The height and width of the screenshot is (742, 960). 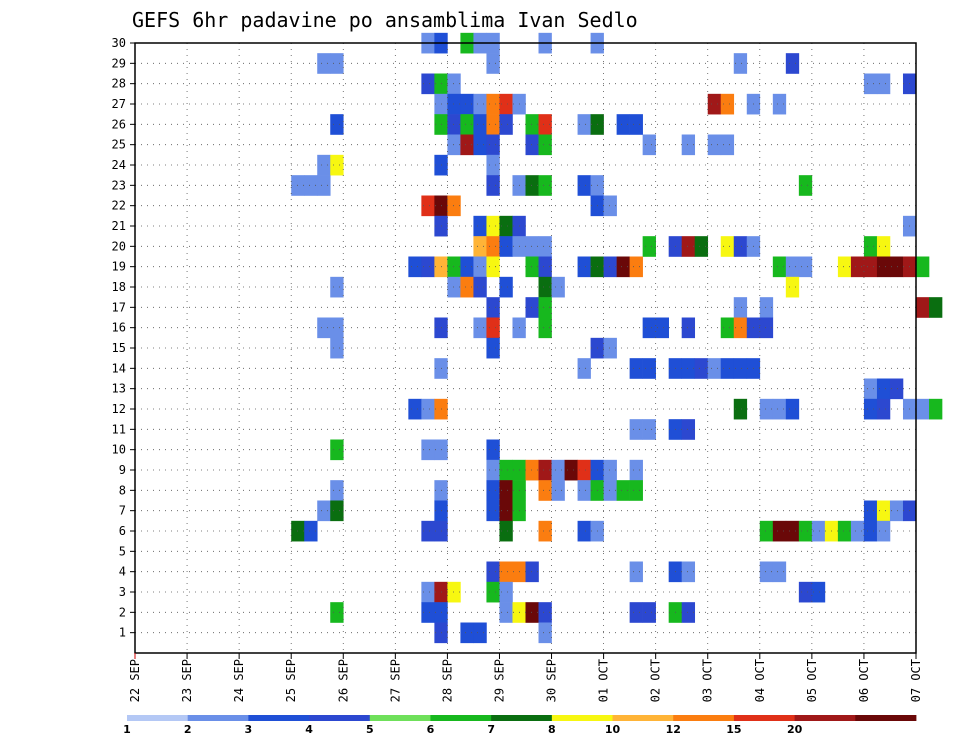 What do you see at coordinates (127, 729) in the screenshot?
I see `colorbar-label: 1` at bounding box center [127, 729].